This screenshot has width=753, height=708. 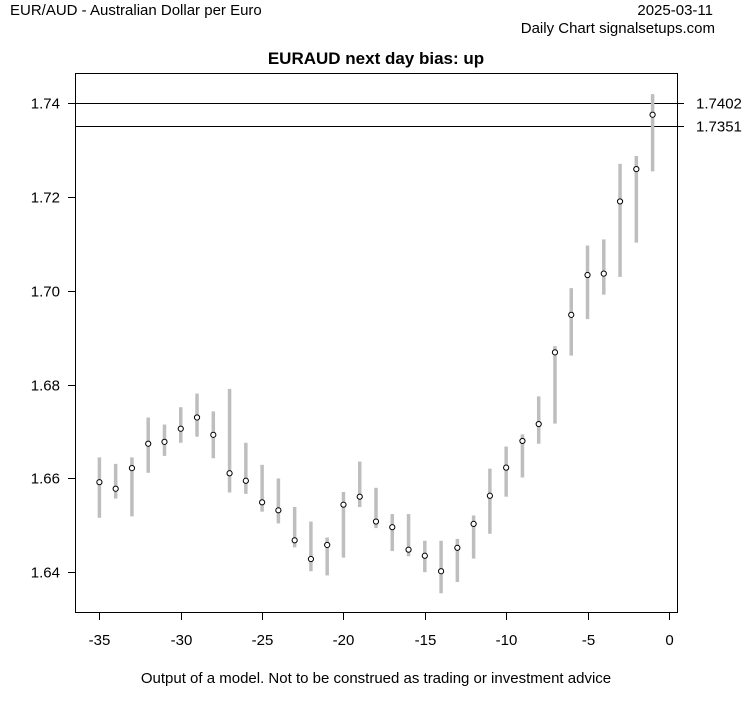 I want to click on y-axis: 1.64 1.66 1.68 1.70 1.72 1.74, so click(x=53, y=339).